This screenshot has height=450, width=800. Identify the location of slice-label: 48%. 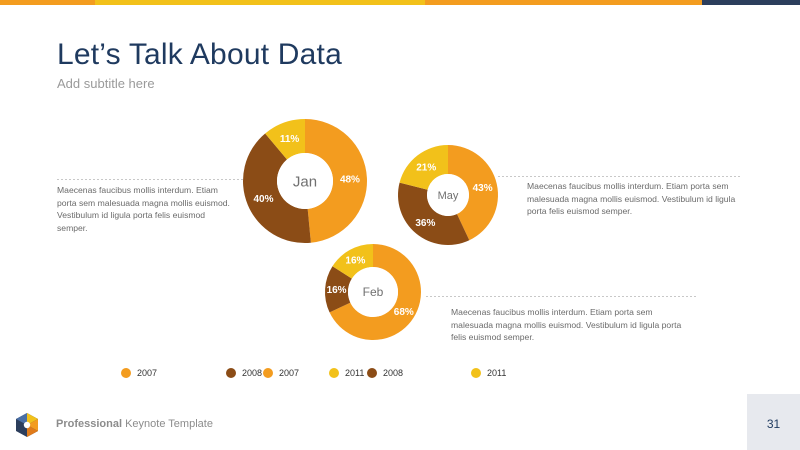
(350, 179).